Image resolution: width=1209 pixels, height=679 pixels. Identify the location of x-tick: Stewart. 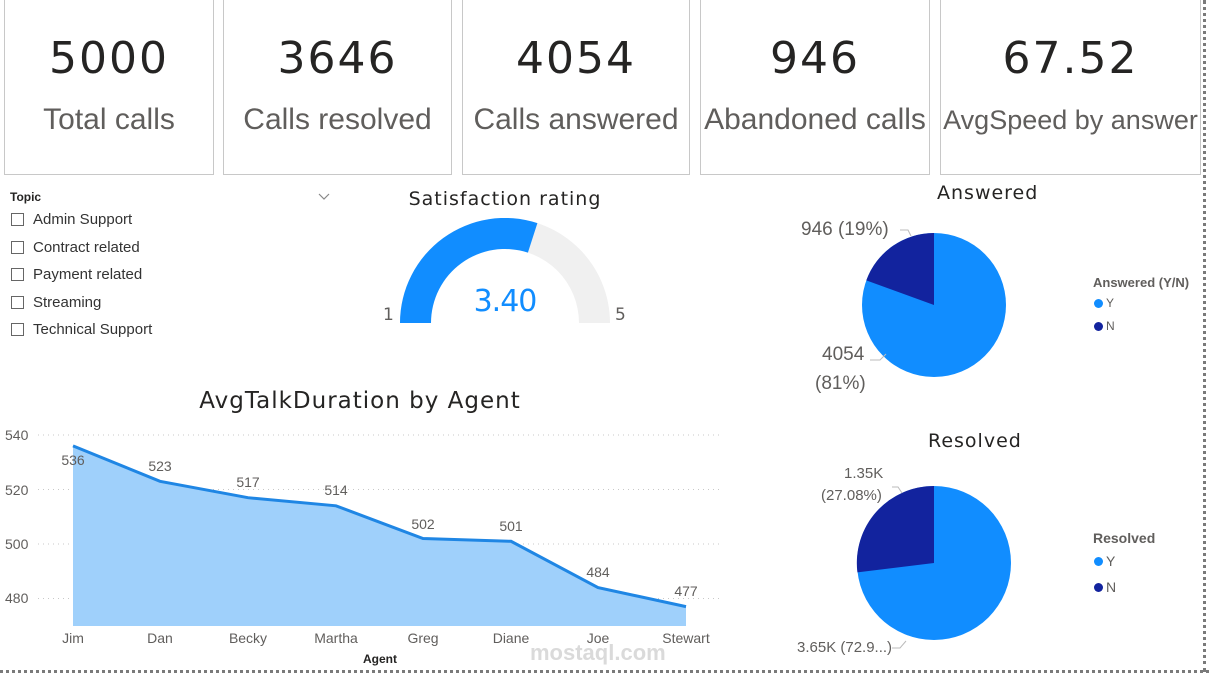
(686, 638).